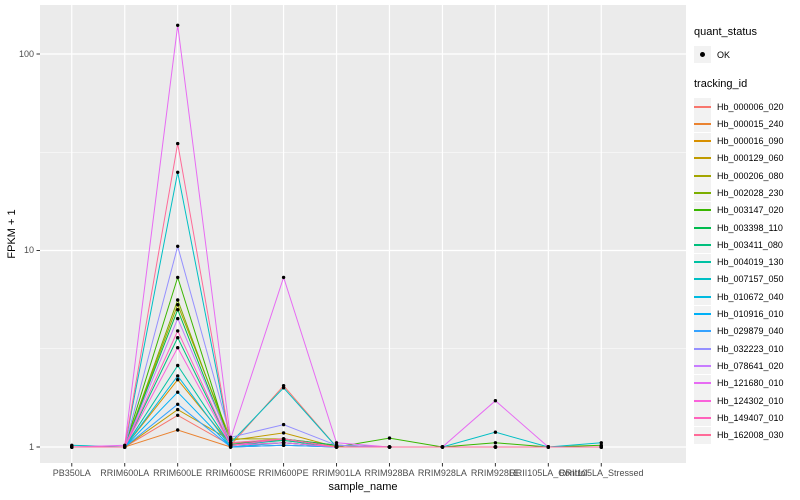  Describe the element at coordinates (28, 250) in the screenshot. I see `y-tick-label: 10` at that location.